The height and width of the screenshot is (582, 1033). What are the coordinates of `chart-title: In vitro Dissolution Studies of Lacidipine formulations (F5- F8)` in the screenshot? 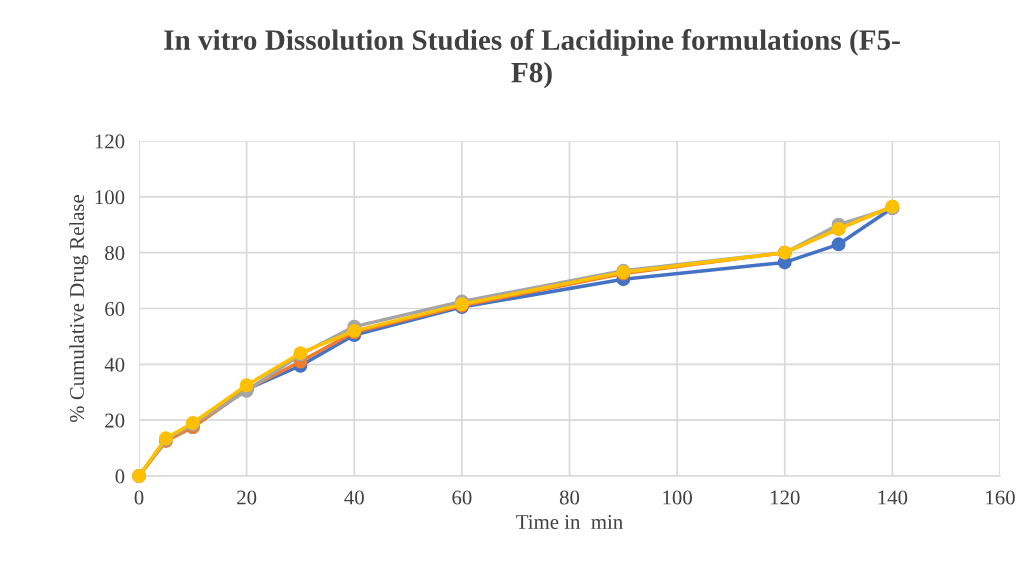 It's located at (532, 59).